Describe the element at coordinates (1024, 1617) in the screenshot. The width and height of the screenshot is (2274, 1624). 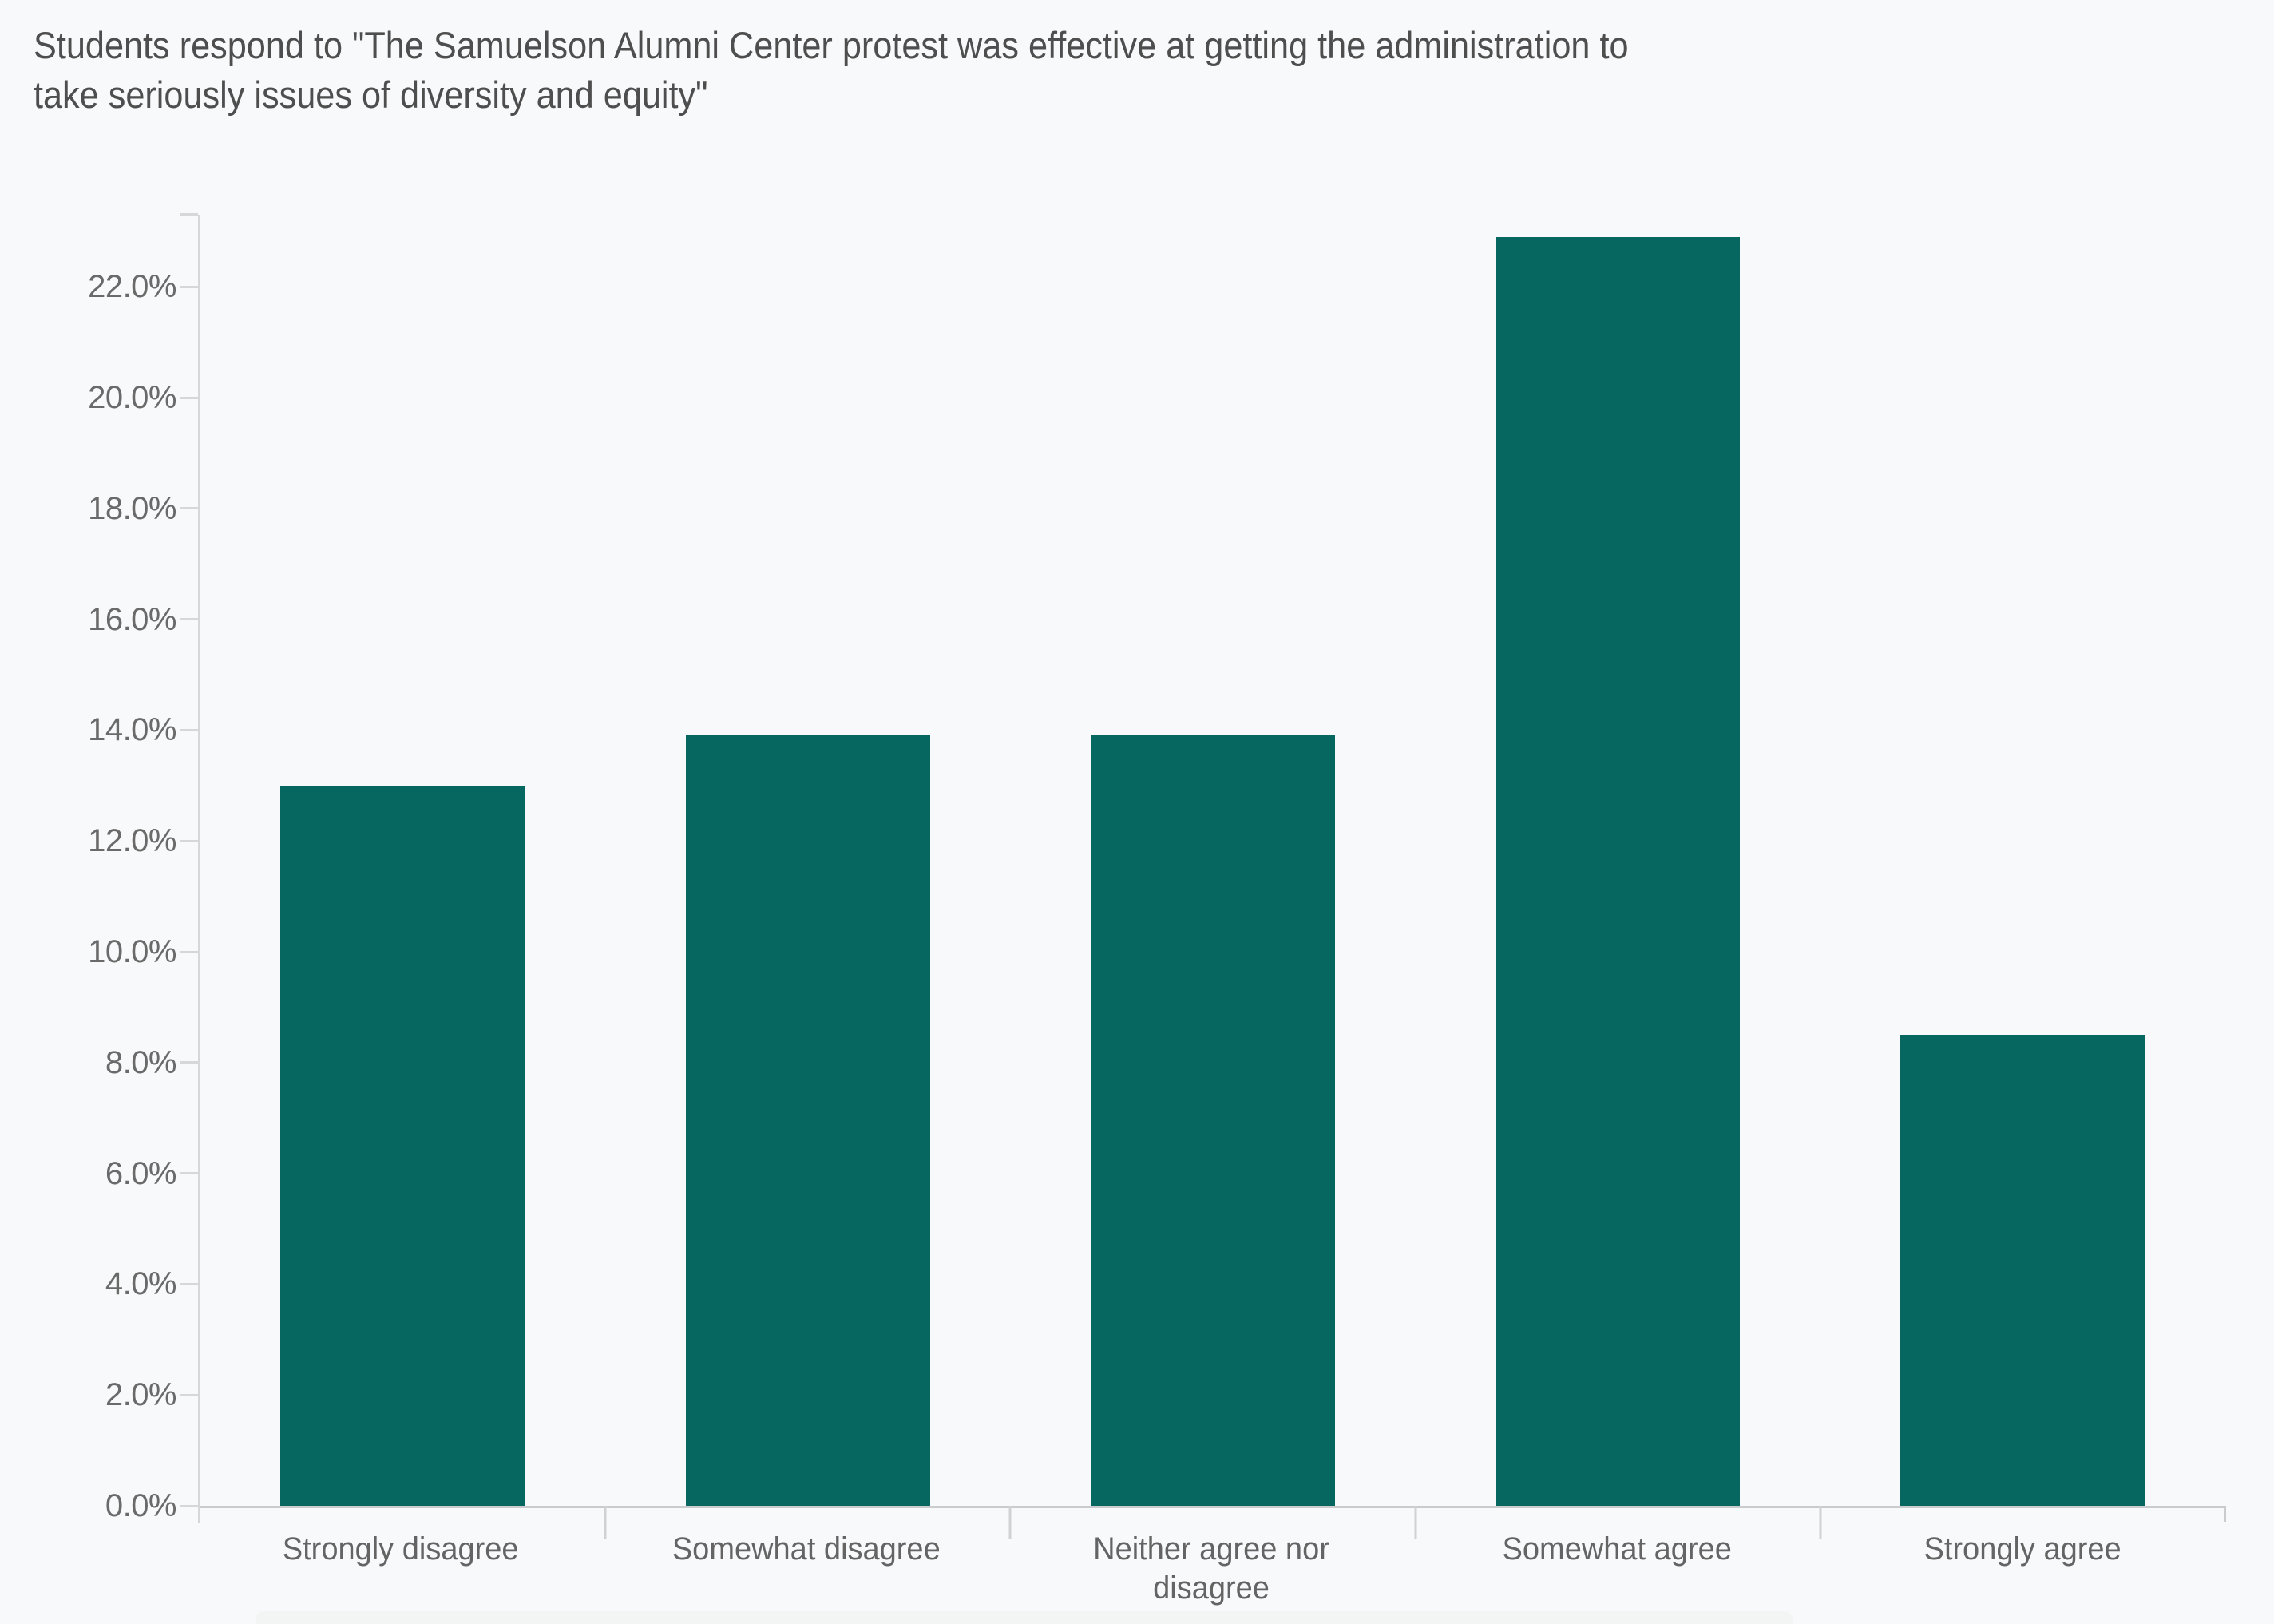
I see `footer-strip` at that location.